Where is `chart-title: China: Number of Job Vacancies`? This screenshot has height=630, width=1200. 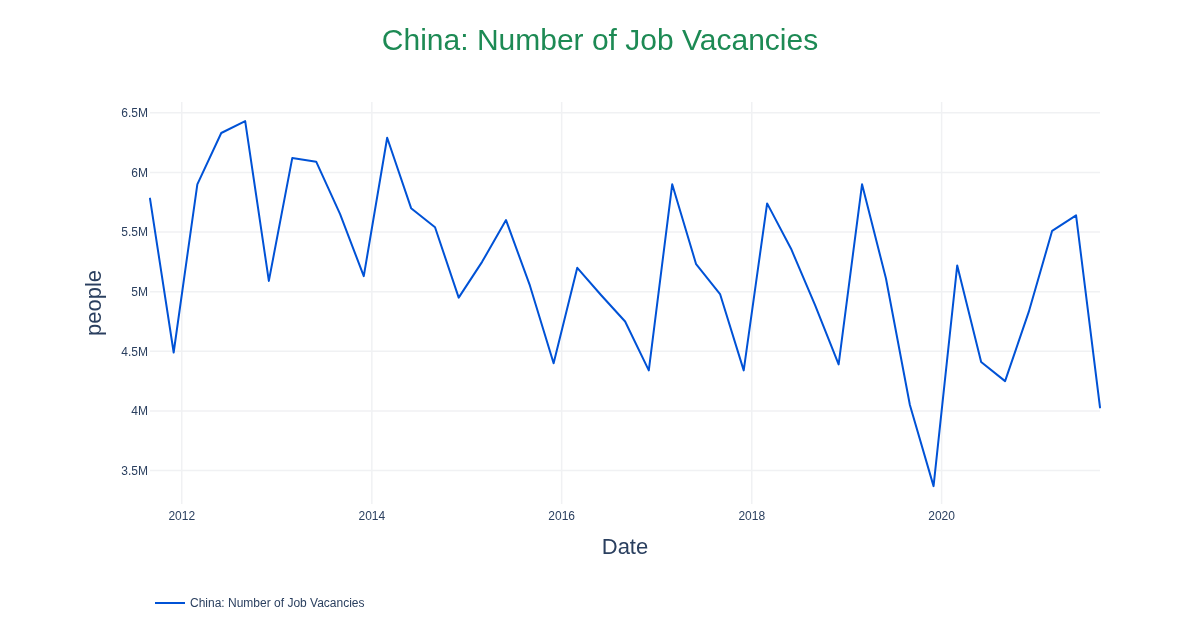
chart-title: China: Number of Job Vacancies is located at coordinates (600, 39).